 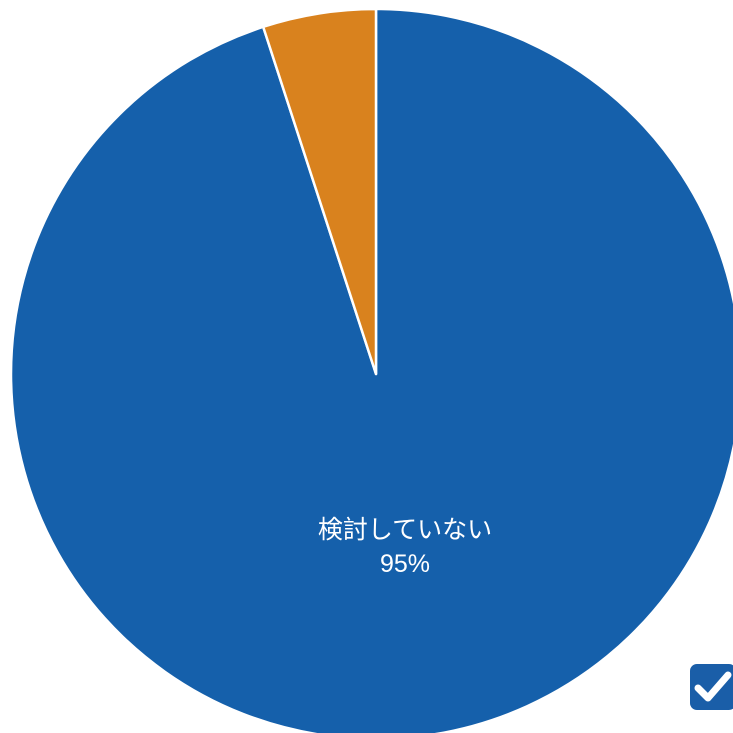 I want to click on slice-label-name: 検討していない, so click(x=405, y=530).